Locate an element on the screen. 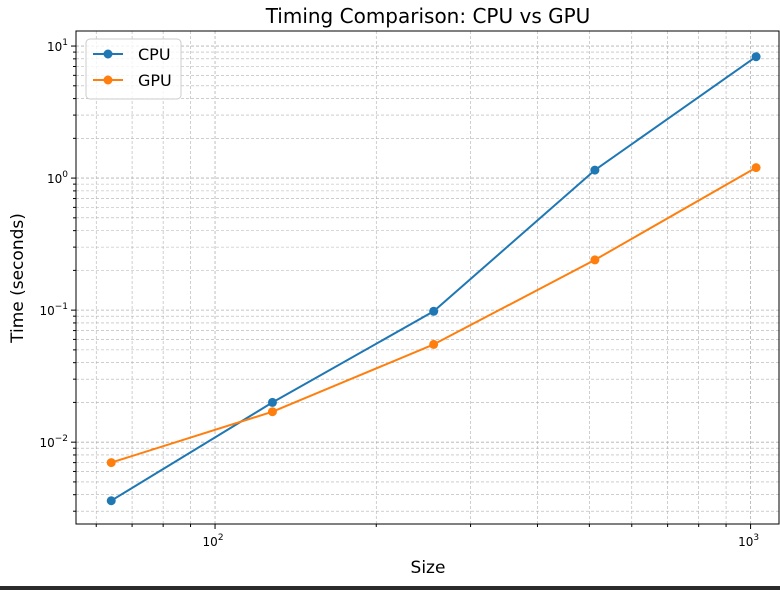 The image size is (780, 590). y-tick-label: 10⁻² is located at coordinates (53, 442).